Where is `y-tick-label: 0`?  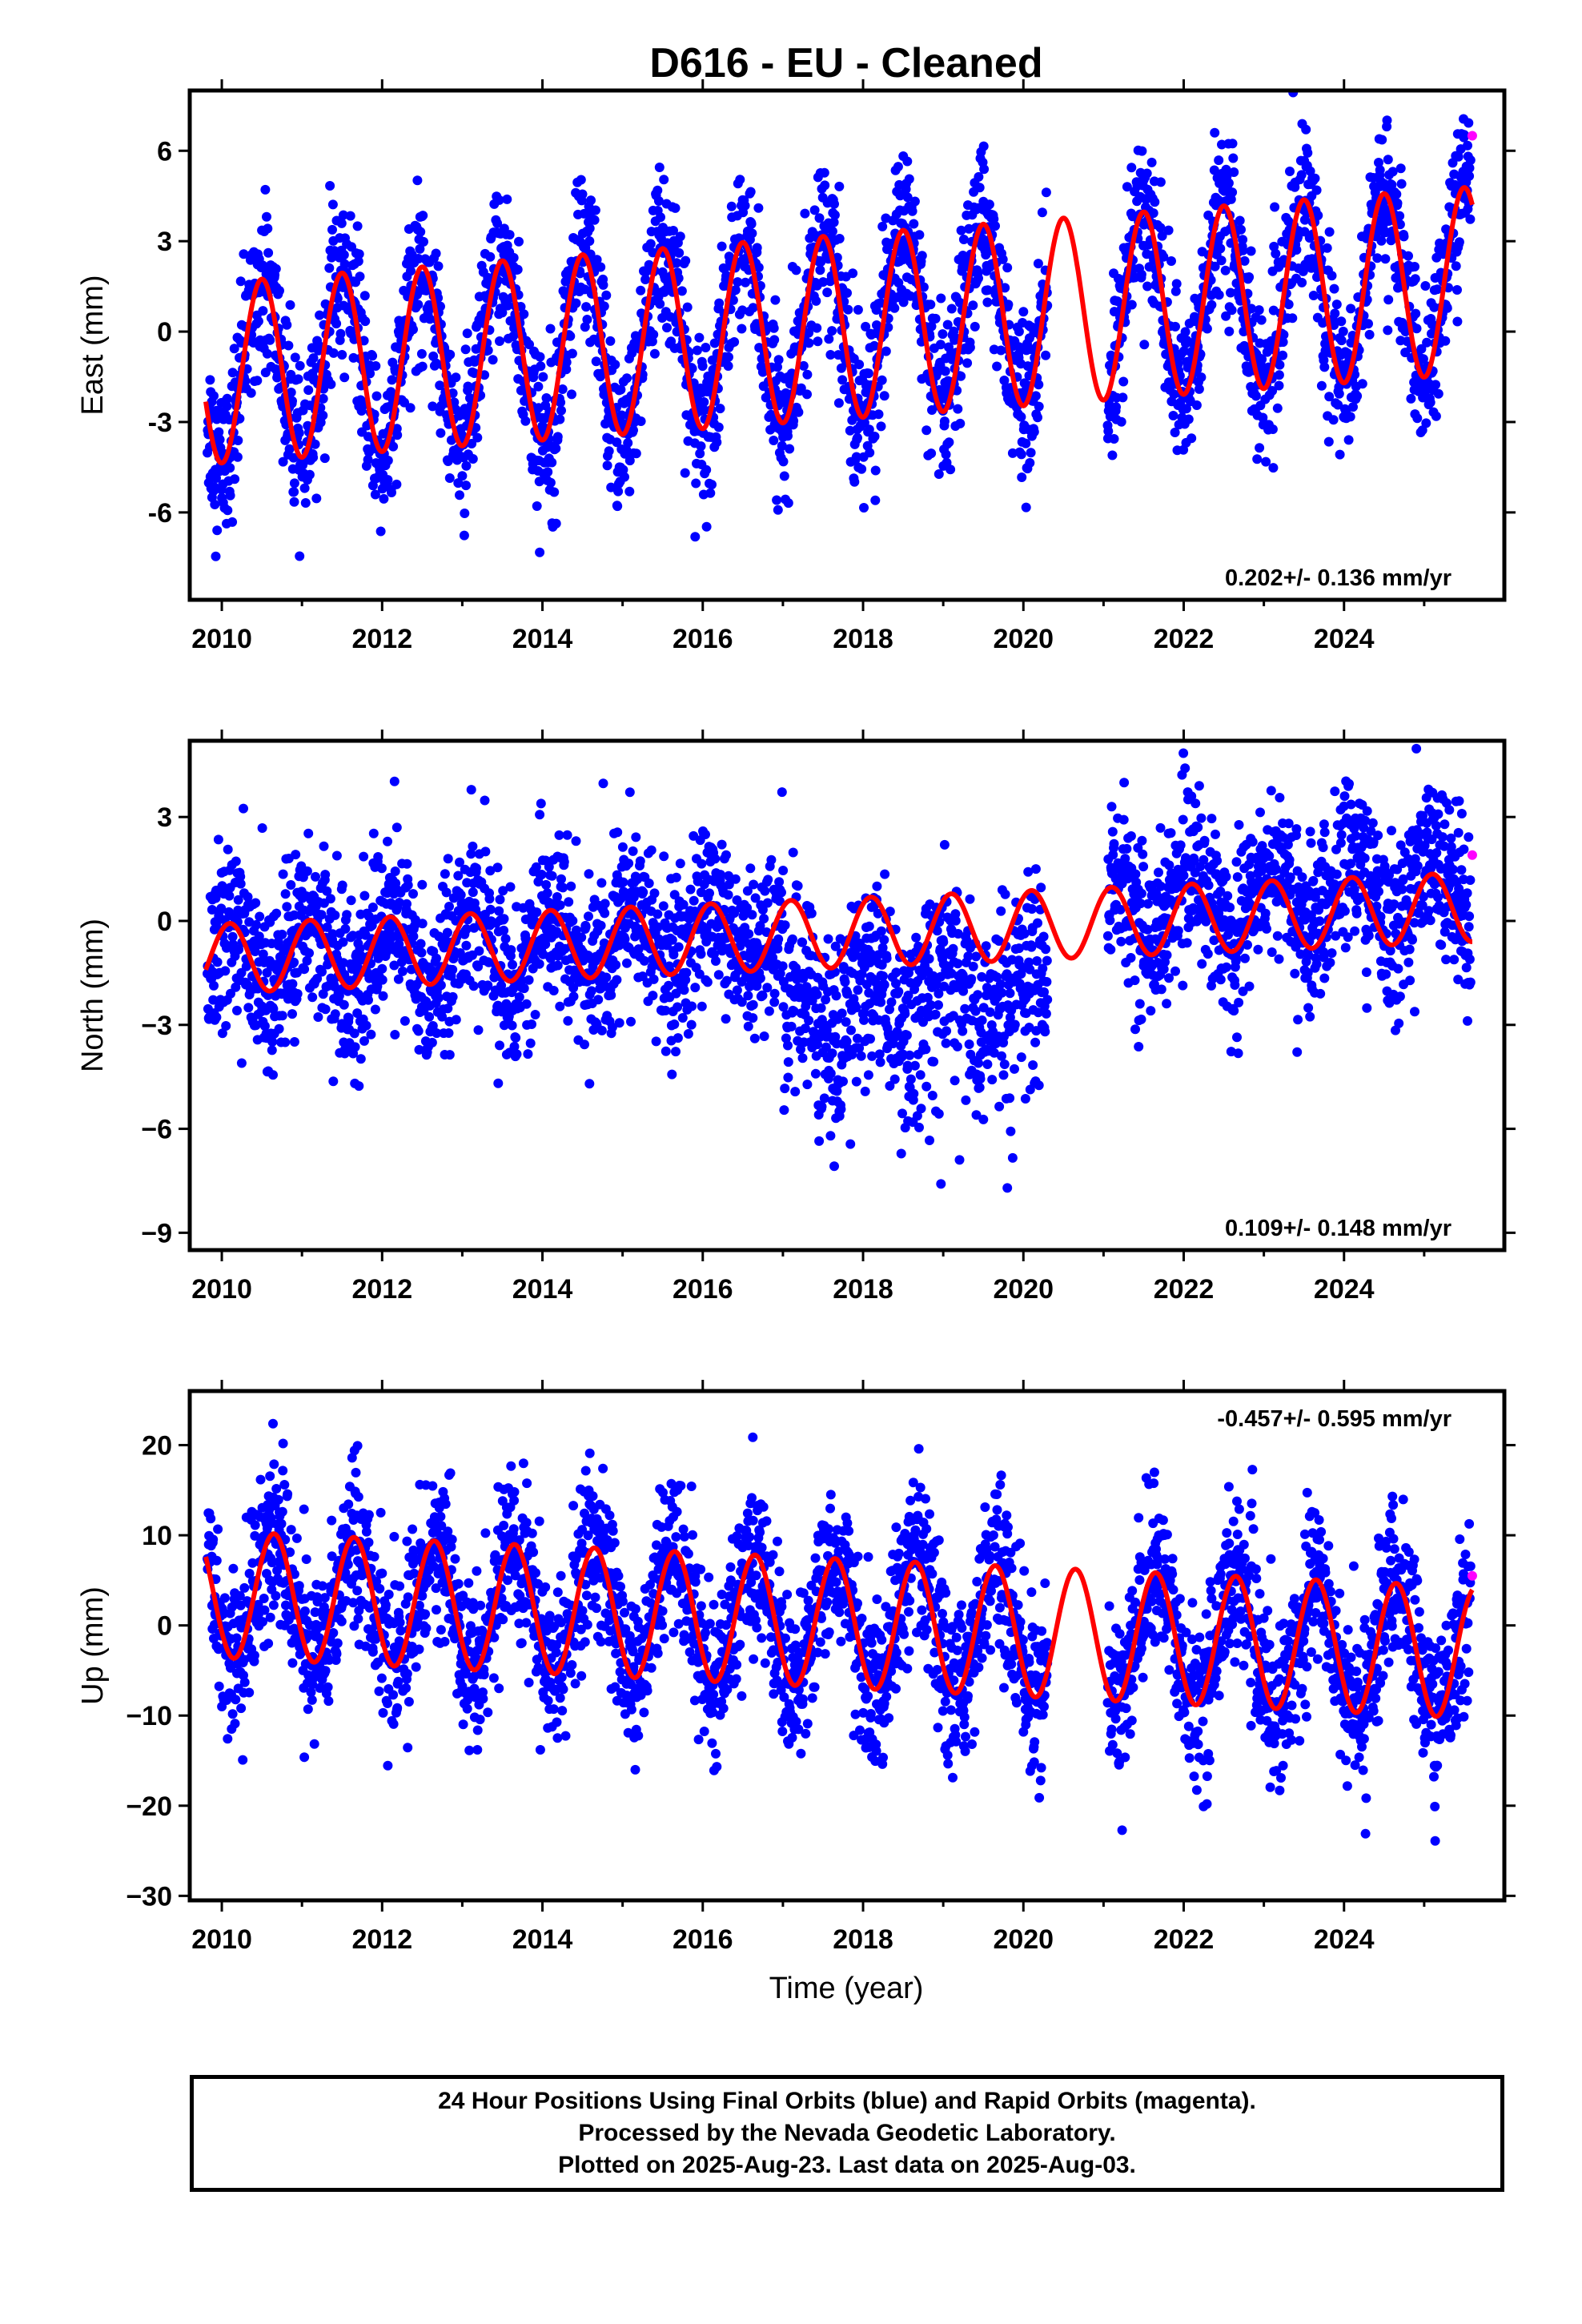 y-tick-label: 0 is located at coordinates (164, 332).